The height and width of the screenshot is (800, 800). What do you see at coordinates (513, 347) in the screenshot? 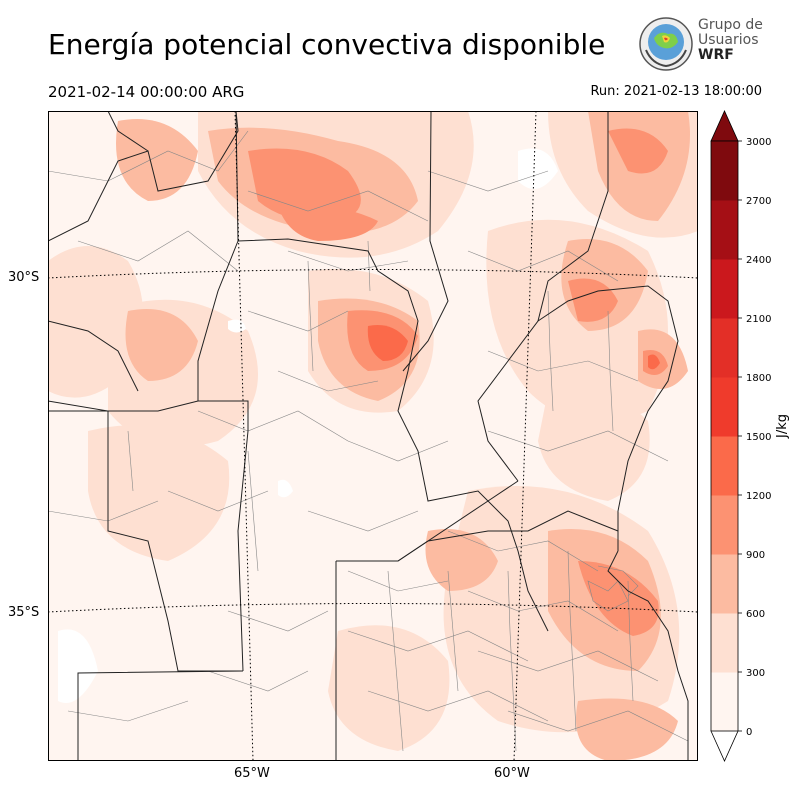
I see `cape-1200-contours` at bounding box center [513, 347].